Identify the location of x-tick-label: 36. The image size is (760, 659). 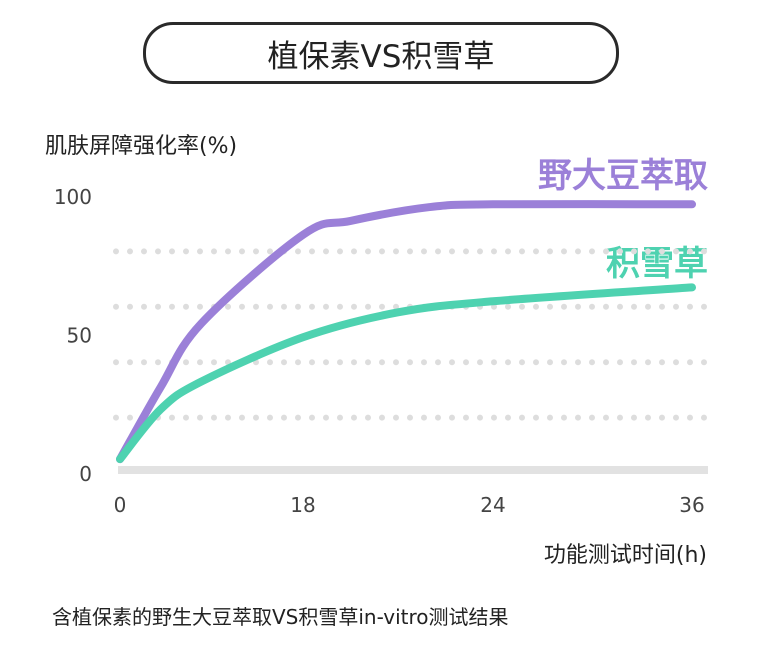
(691, 505).